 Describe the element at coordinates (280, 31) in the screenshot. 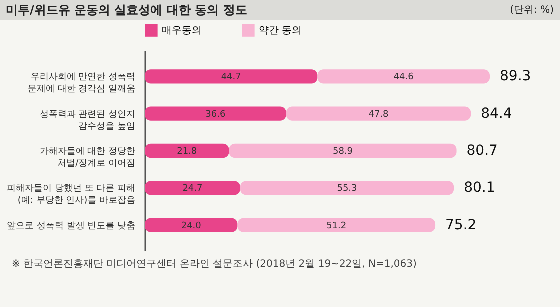

I see `legend-label: 약간 동의` at that location.